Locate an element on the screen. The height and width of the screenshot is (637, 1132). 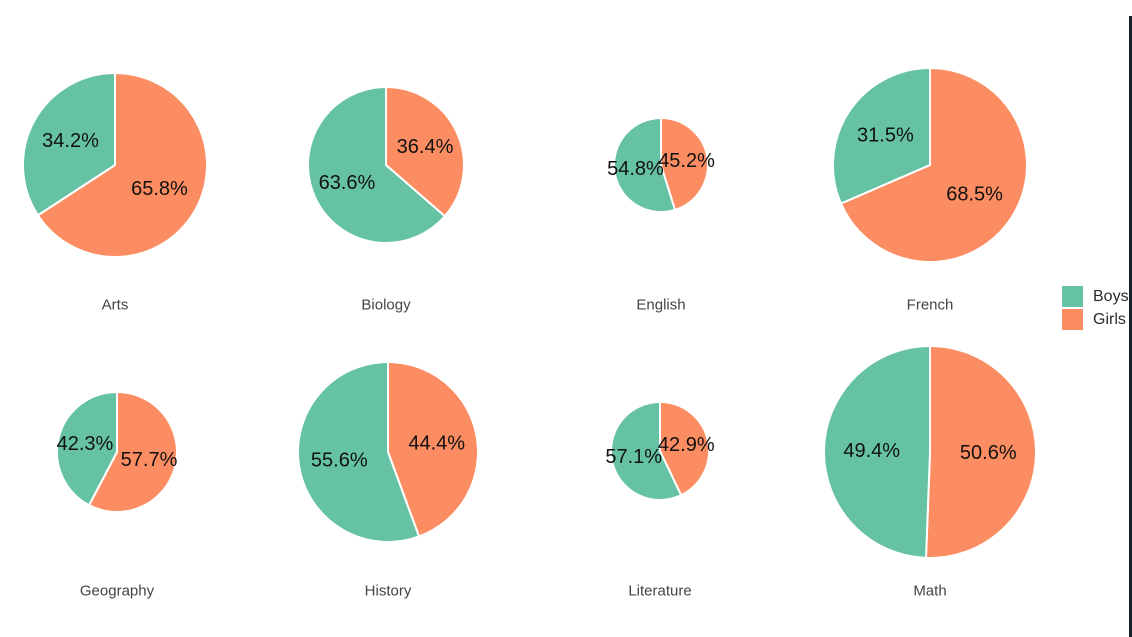
pie-slice-girls-literature is located at coordinates (684, 449).